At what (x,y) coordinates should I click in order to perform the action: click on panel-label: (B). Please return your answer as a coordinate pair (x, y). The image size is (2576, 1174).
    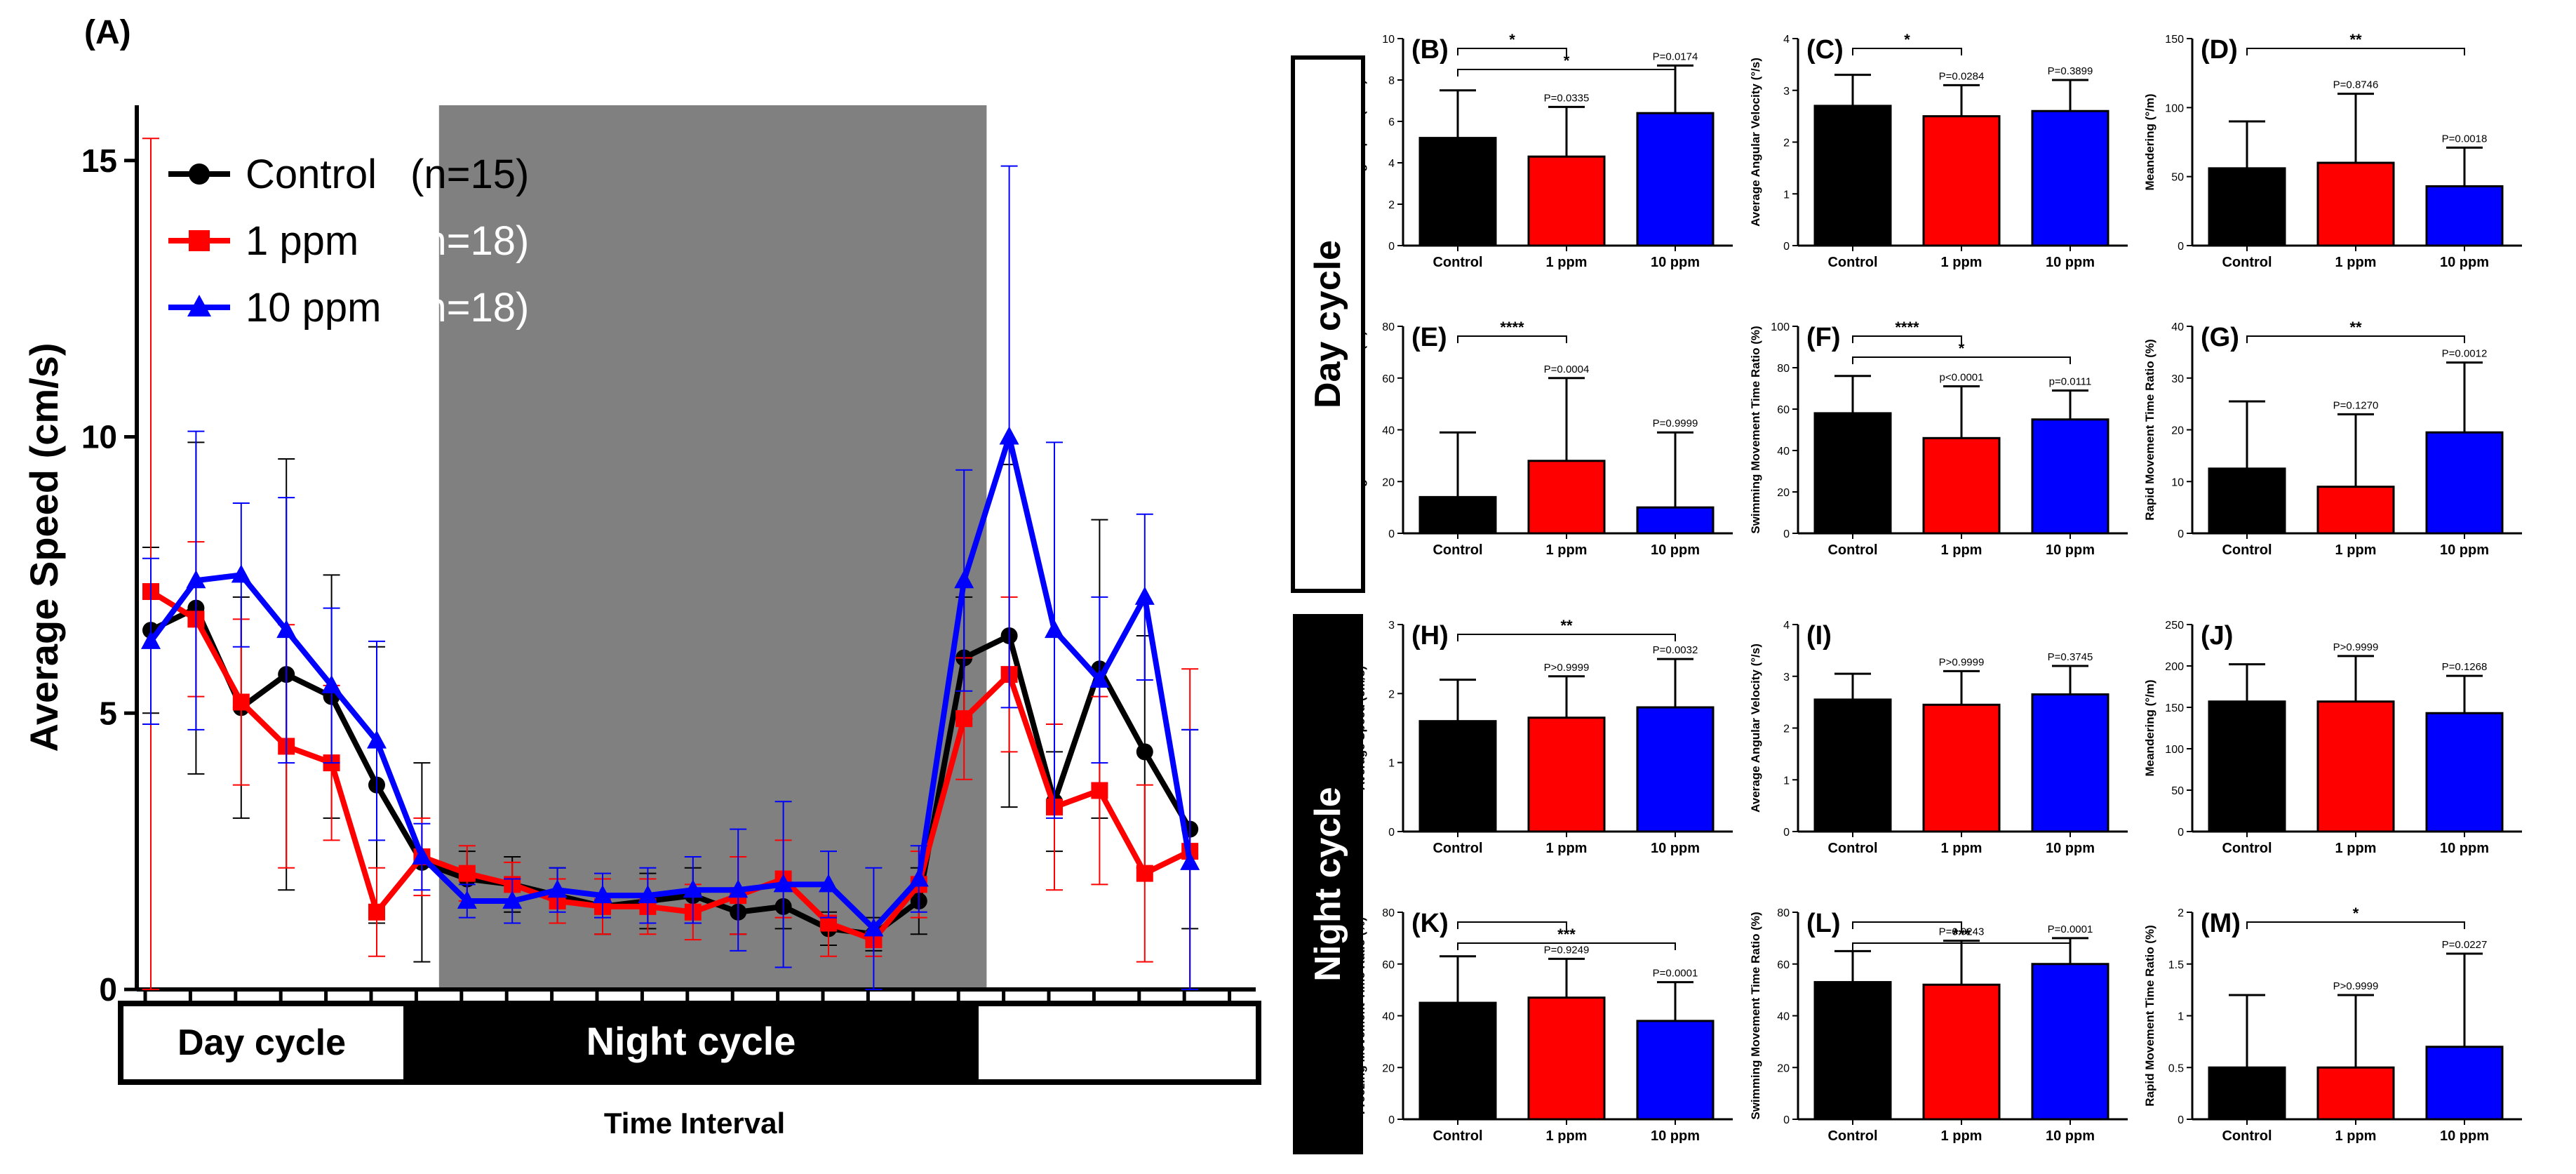
    Looking at the image, I should click on (1430, 50).